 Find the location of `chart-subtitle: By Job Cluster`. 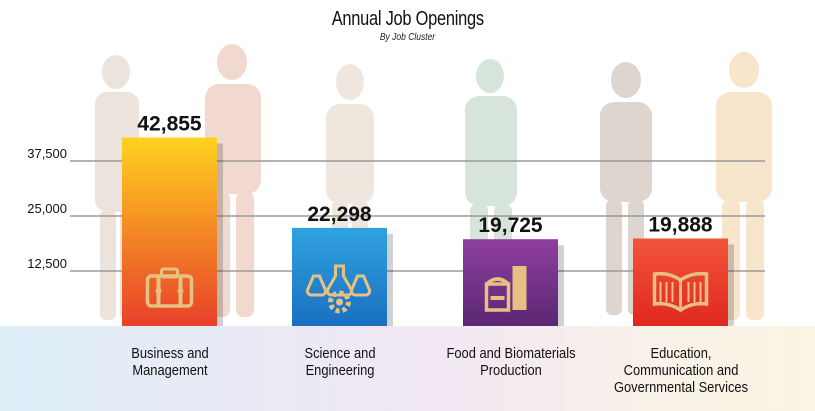

chart-subtitle: By Job Cluster is located at coordinates (407, 37).